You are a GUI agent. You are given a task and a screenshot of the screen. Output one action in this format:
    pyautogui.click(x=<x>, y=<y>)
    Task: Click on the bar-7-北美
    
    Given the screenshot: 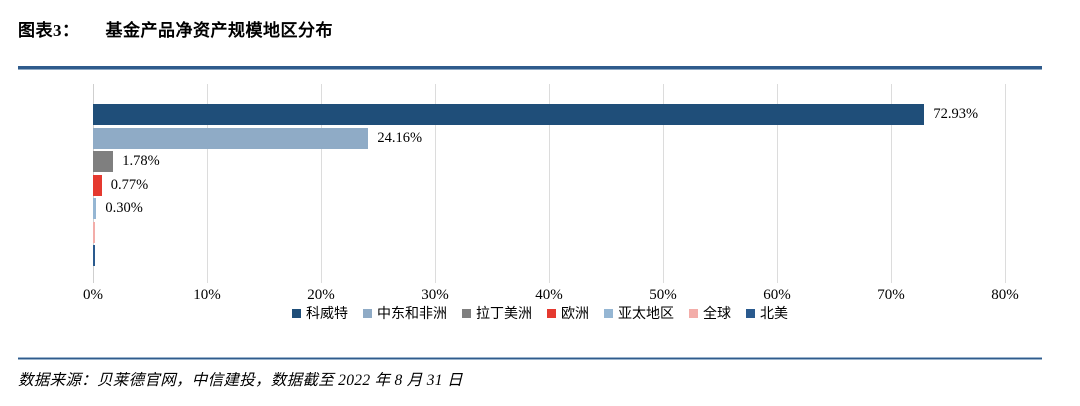 What is the action you would take?
    pyautogui.click(x=94, y=255)
    